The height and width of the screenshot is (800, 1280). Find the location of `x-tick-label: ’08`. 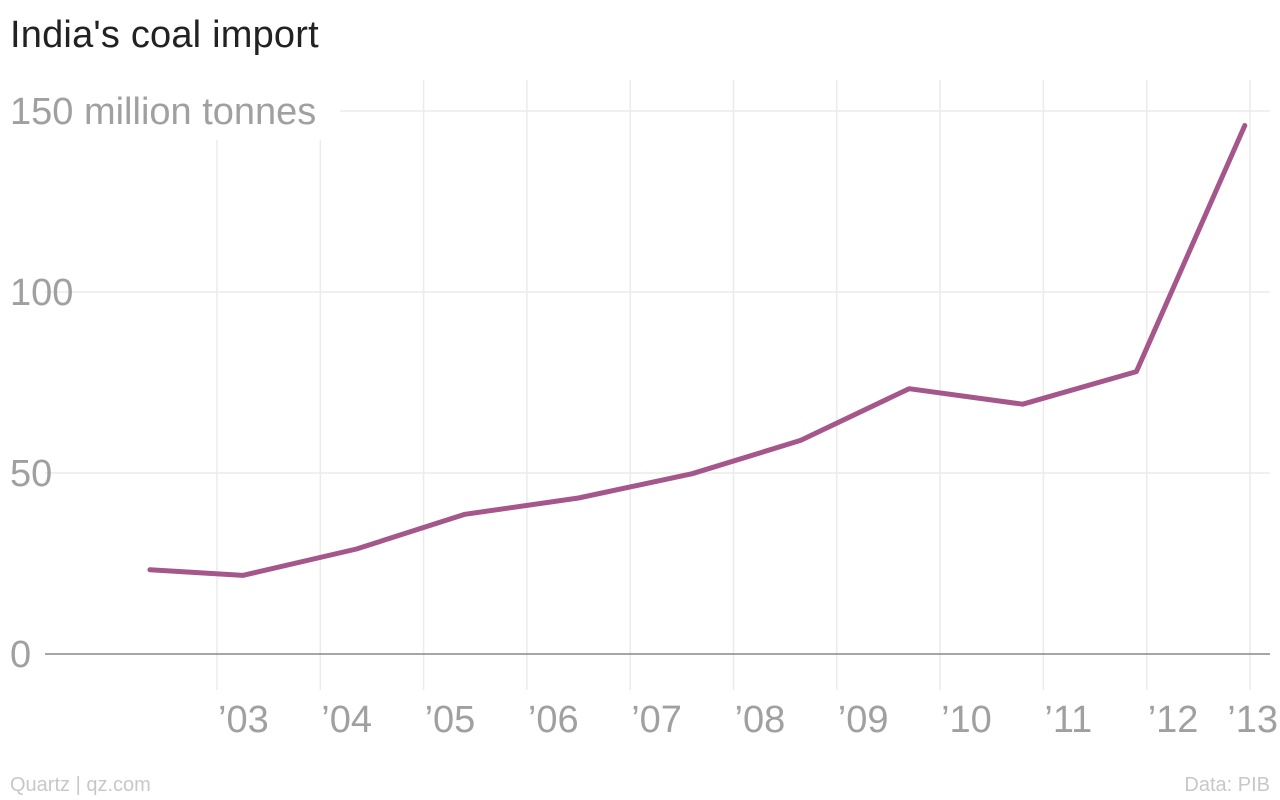

x-tick-label: ’08 is located at coordinates (760, 720).